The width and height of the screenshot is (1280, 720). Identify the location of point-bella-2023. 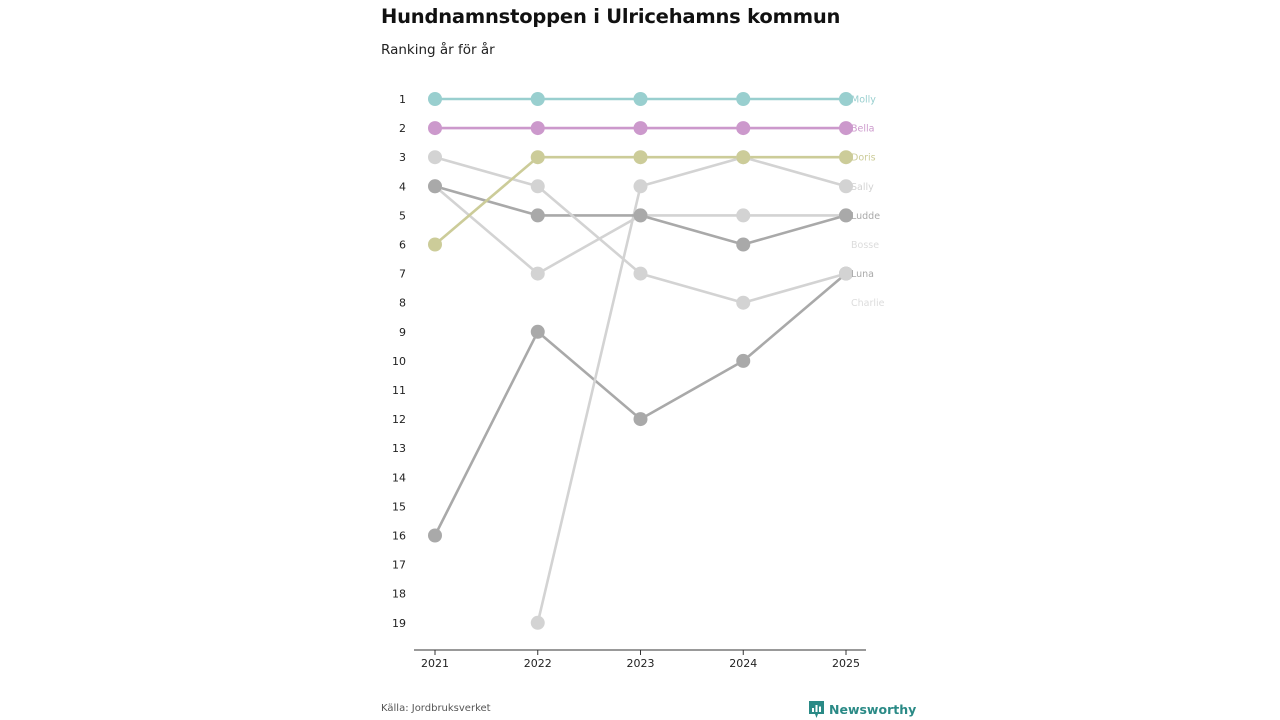
(640, 128).